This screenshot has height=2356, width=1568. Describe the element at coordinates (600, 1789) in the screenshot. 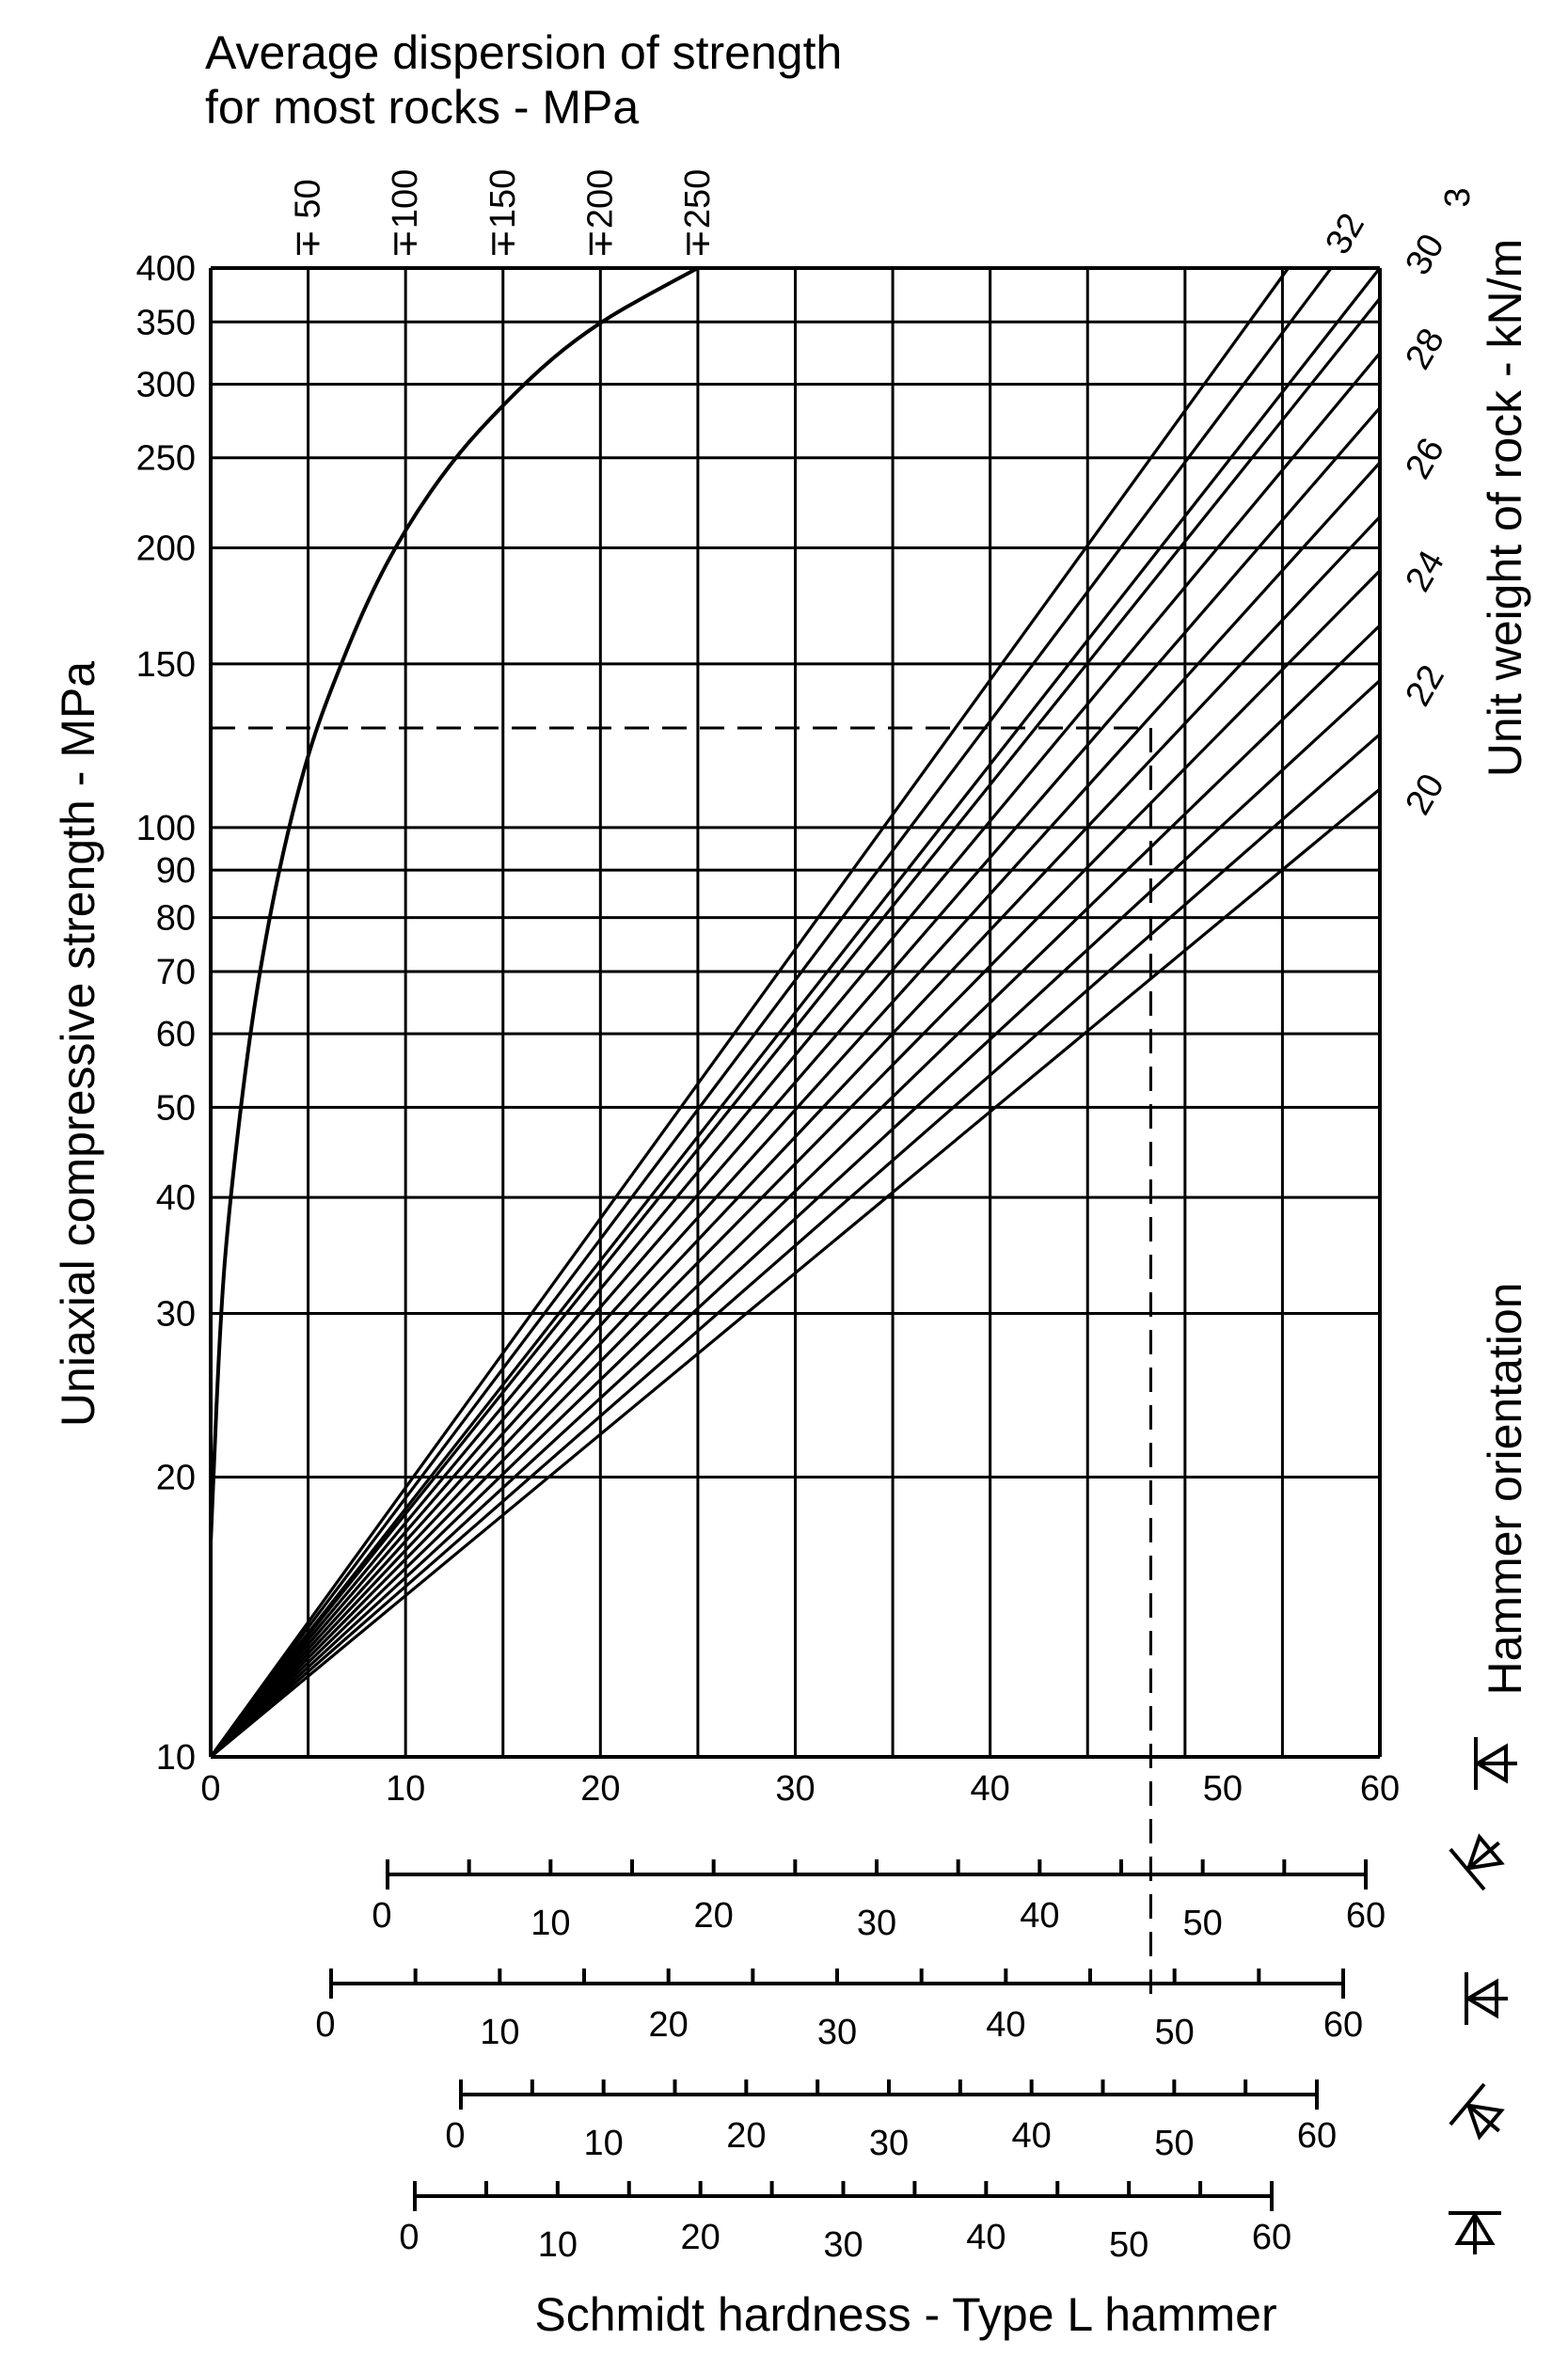

I see `x-tick-label: 20` at that location.